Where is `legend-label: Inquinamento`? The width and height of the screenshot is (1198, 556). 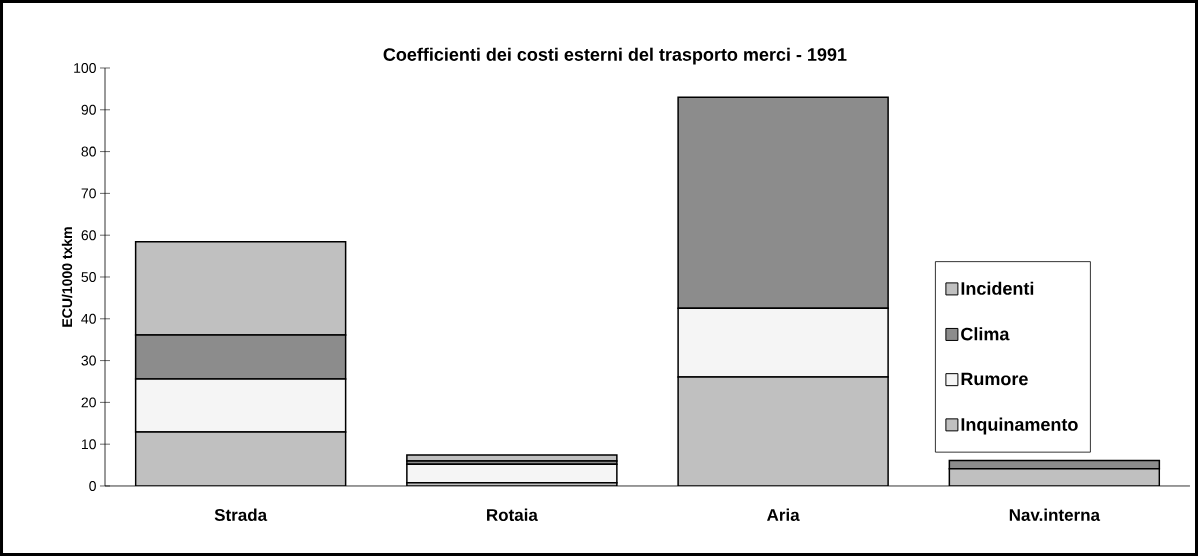 legend-label: Inquinamento is located at coordinates (1019, 426).